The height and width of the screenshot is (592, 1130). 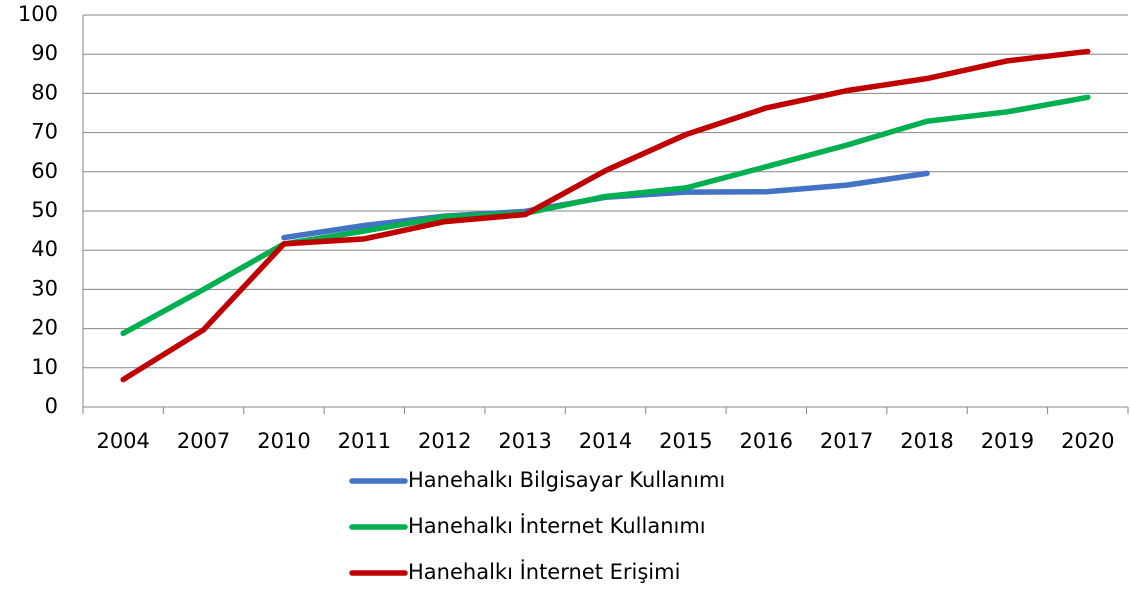 I want to click on x-tick-label: 2013, so click(x=524, y=441).